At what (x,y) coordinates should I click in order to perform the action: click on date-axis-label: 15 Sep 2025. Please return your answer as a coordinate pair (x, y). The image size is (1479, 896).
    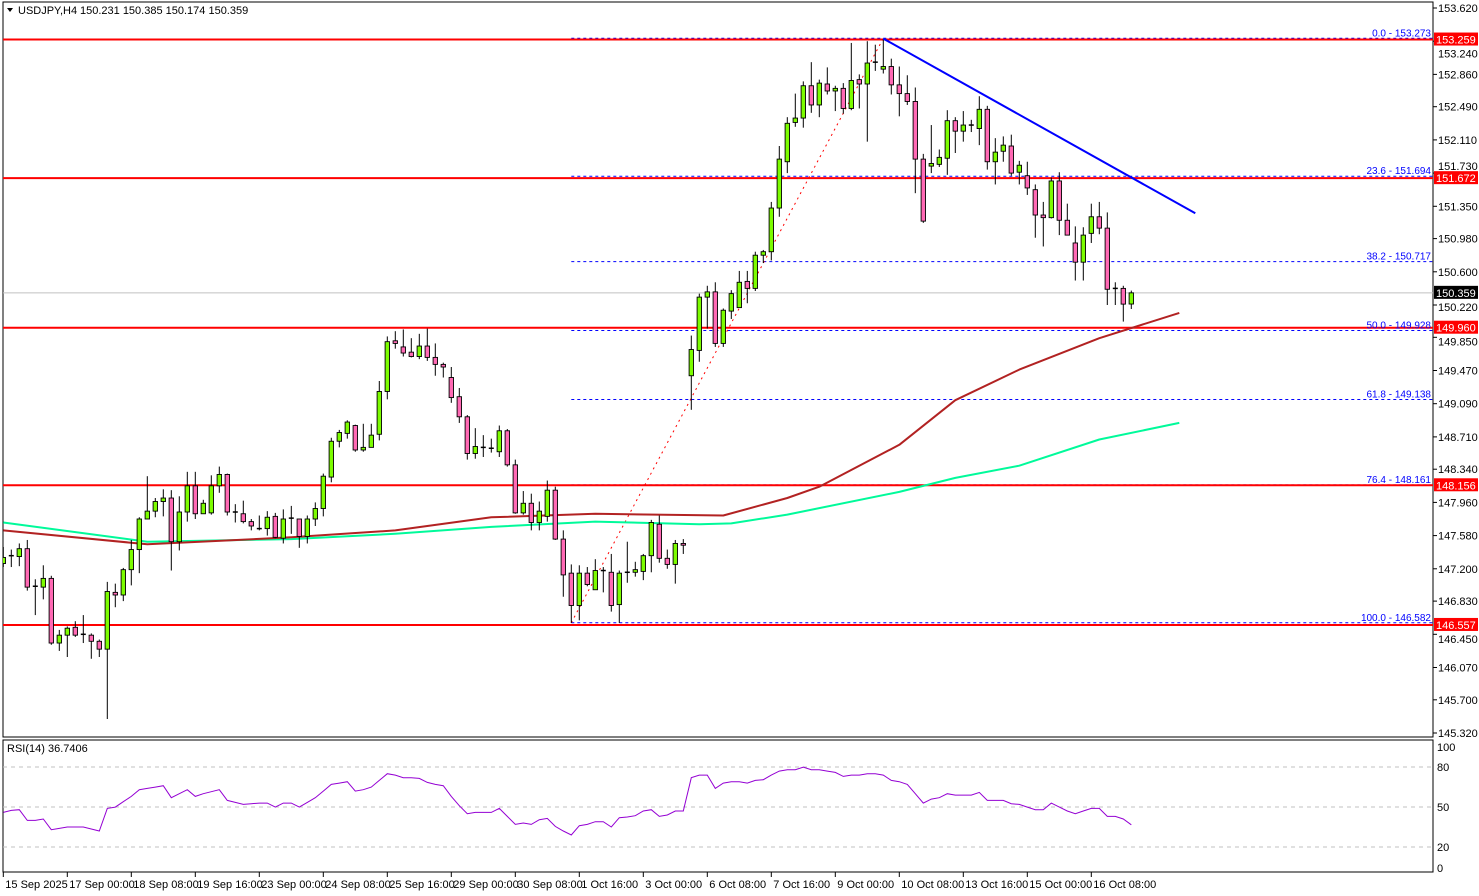
    Looking at the image, I should click on (36, 885).